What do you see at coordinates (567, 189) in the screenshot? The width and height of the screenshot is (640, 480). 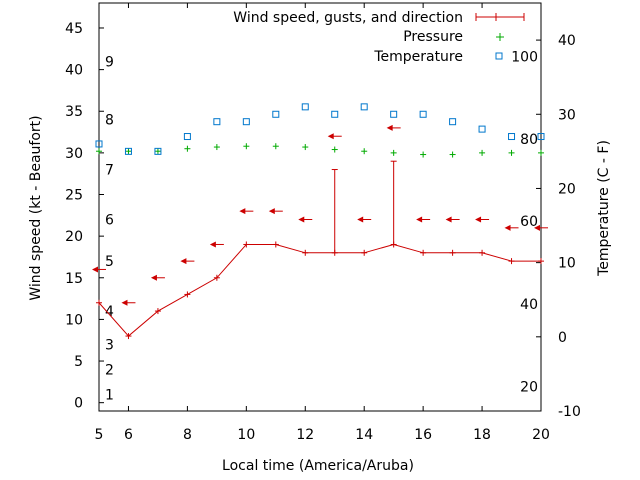 I see `right-tick-label: 20` at bounding box center [567, 189].